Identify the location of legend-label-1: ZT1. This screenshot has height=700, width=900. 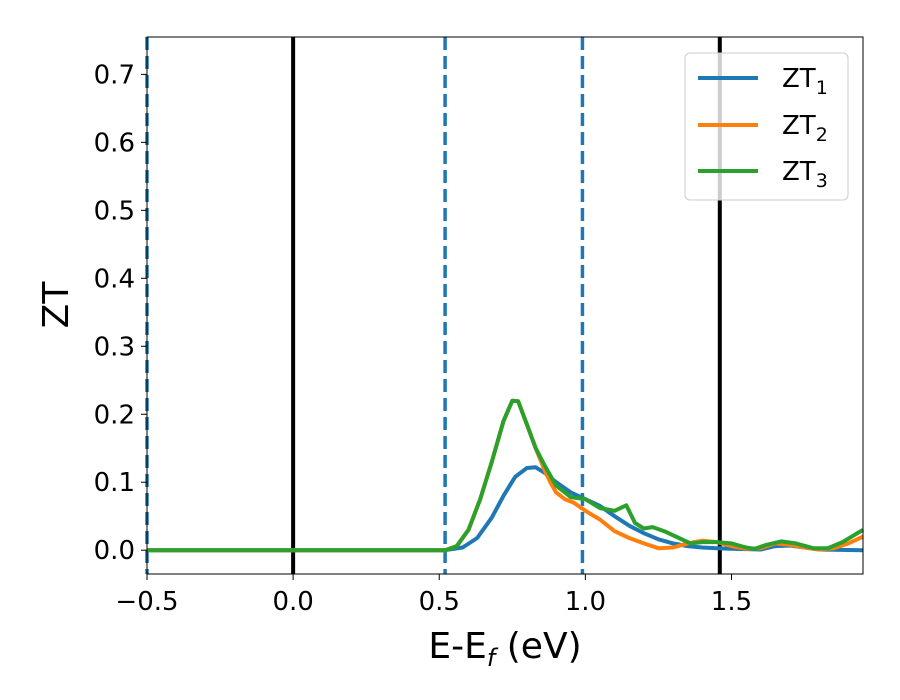
(805, 81).